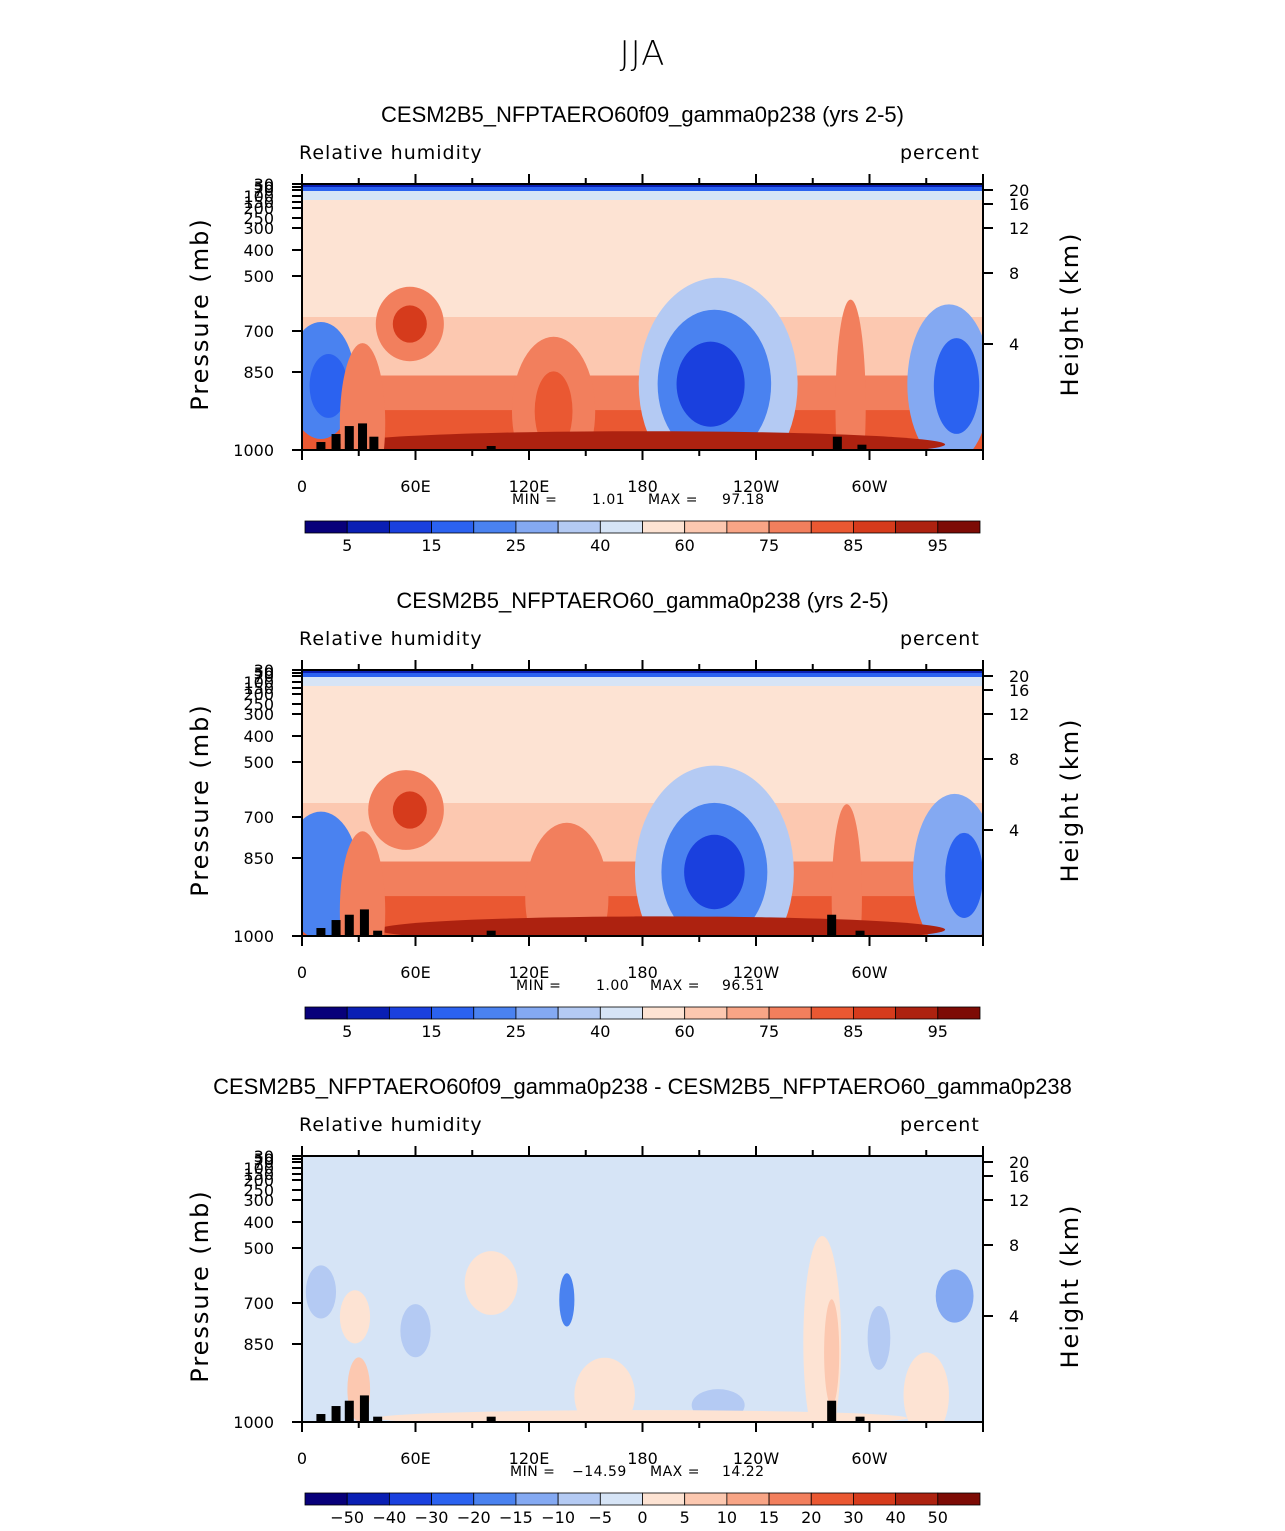 This screenshot has width=1285, height=1531. I want to click on panel-1-ylabel-right: Height (km), so click(1070, 314).